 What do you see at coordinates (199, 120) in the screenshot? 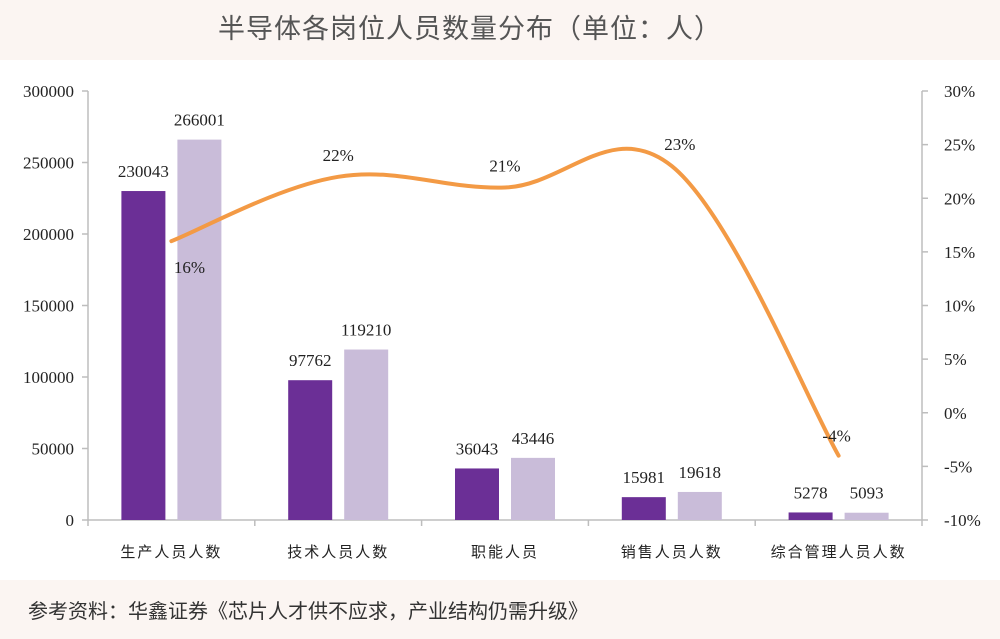
I see `bar-value-label: 266001` at bounding box center [199, 120].